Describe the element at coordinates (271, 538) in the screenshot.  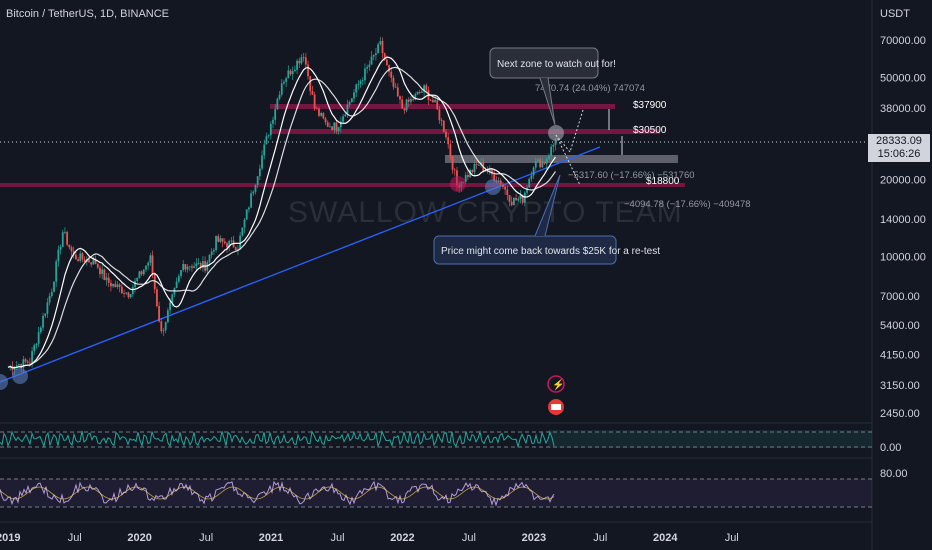
I see `time-axis-tick: 2021` at that location.